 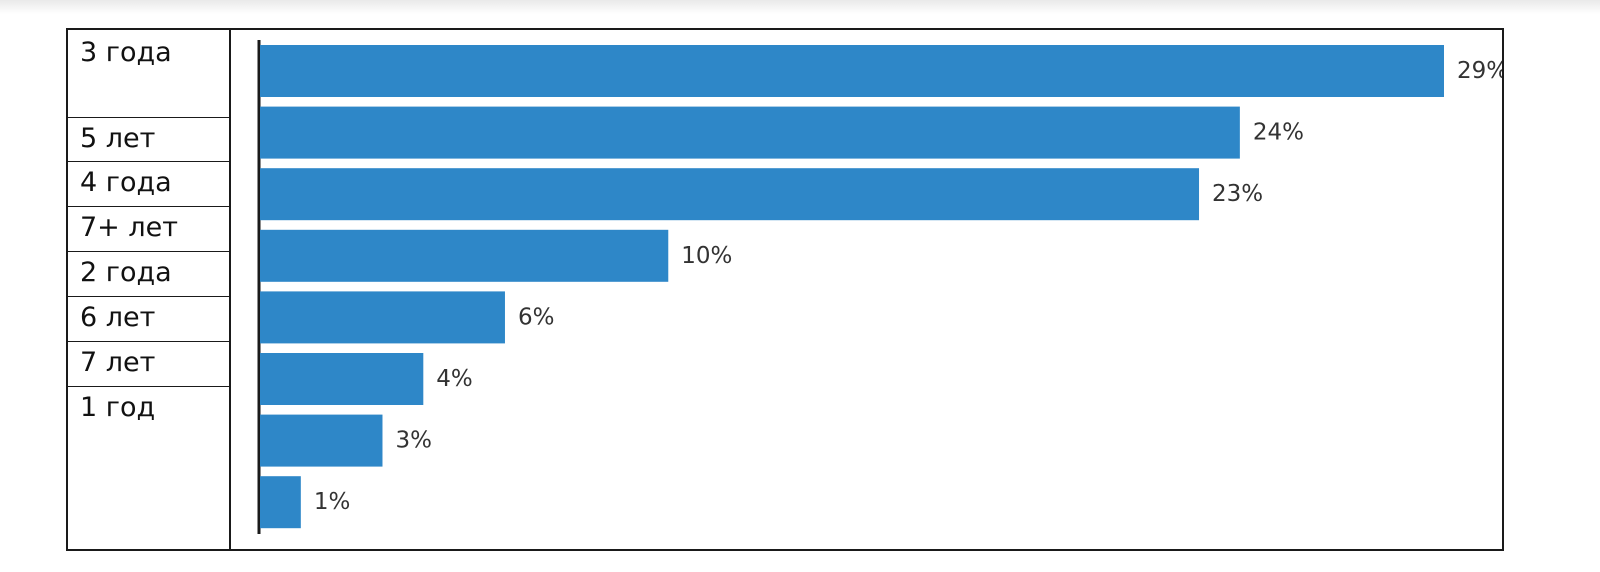 I want to click on data-label: 6%, so click(x=536, y=317).